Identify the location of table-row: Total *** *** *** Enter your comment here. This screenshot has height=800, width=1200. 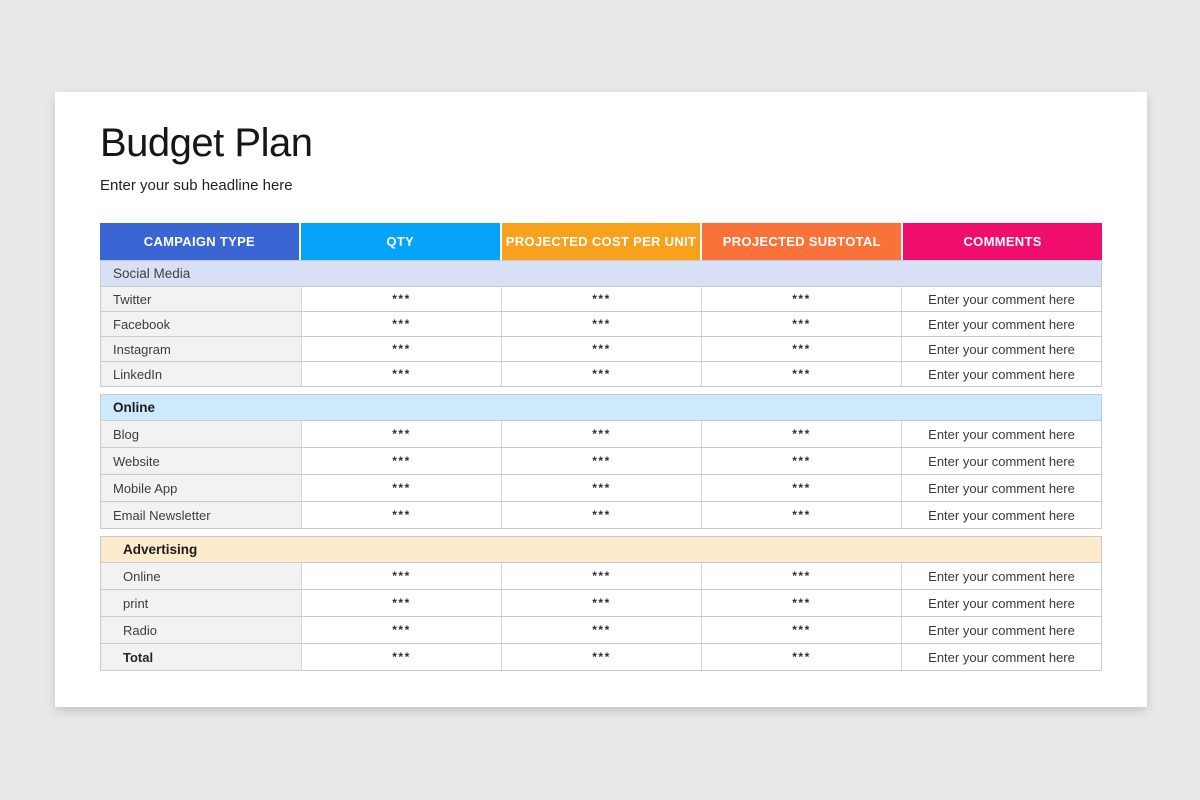
(601, 656).